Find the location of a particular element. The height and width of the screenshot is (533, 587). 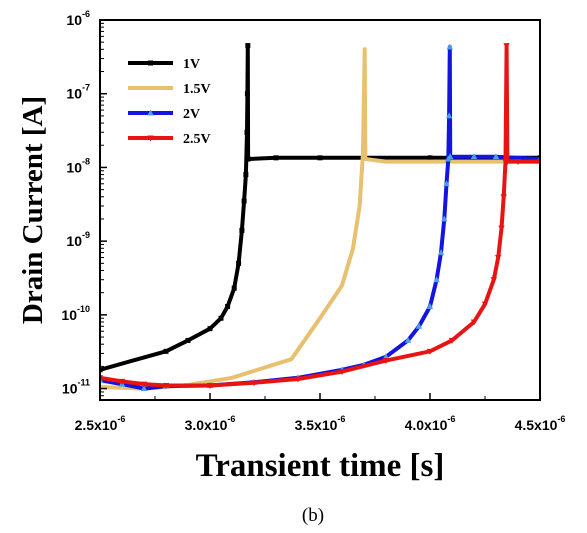

y-axis-title: Drain Current [A] is located at coordinates (33, 210).